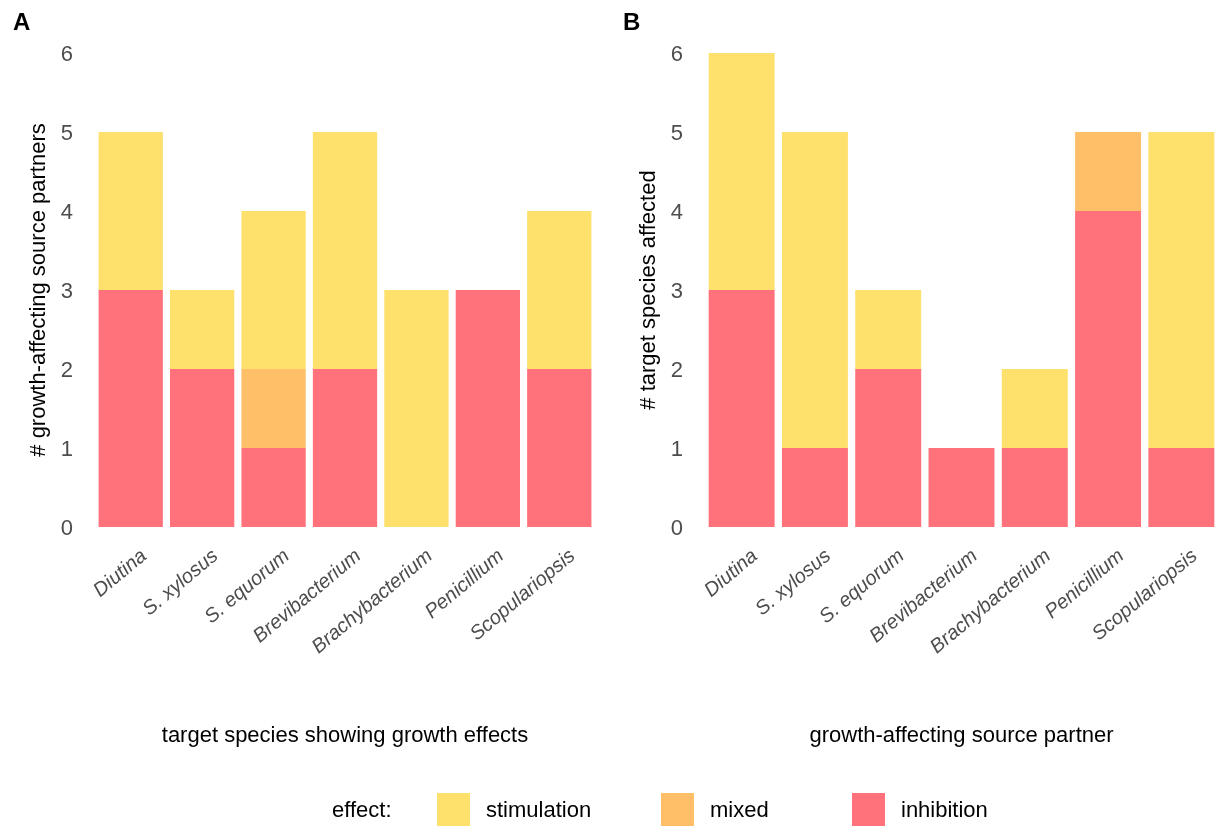  I want to click on legend-label: mixed, so click(739, 809).